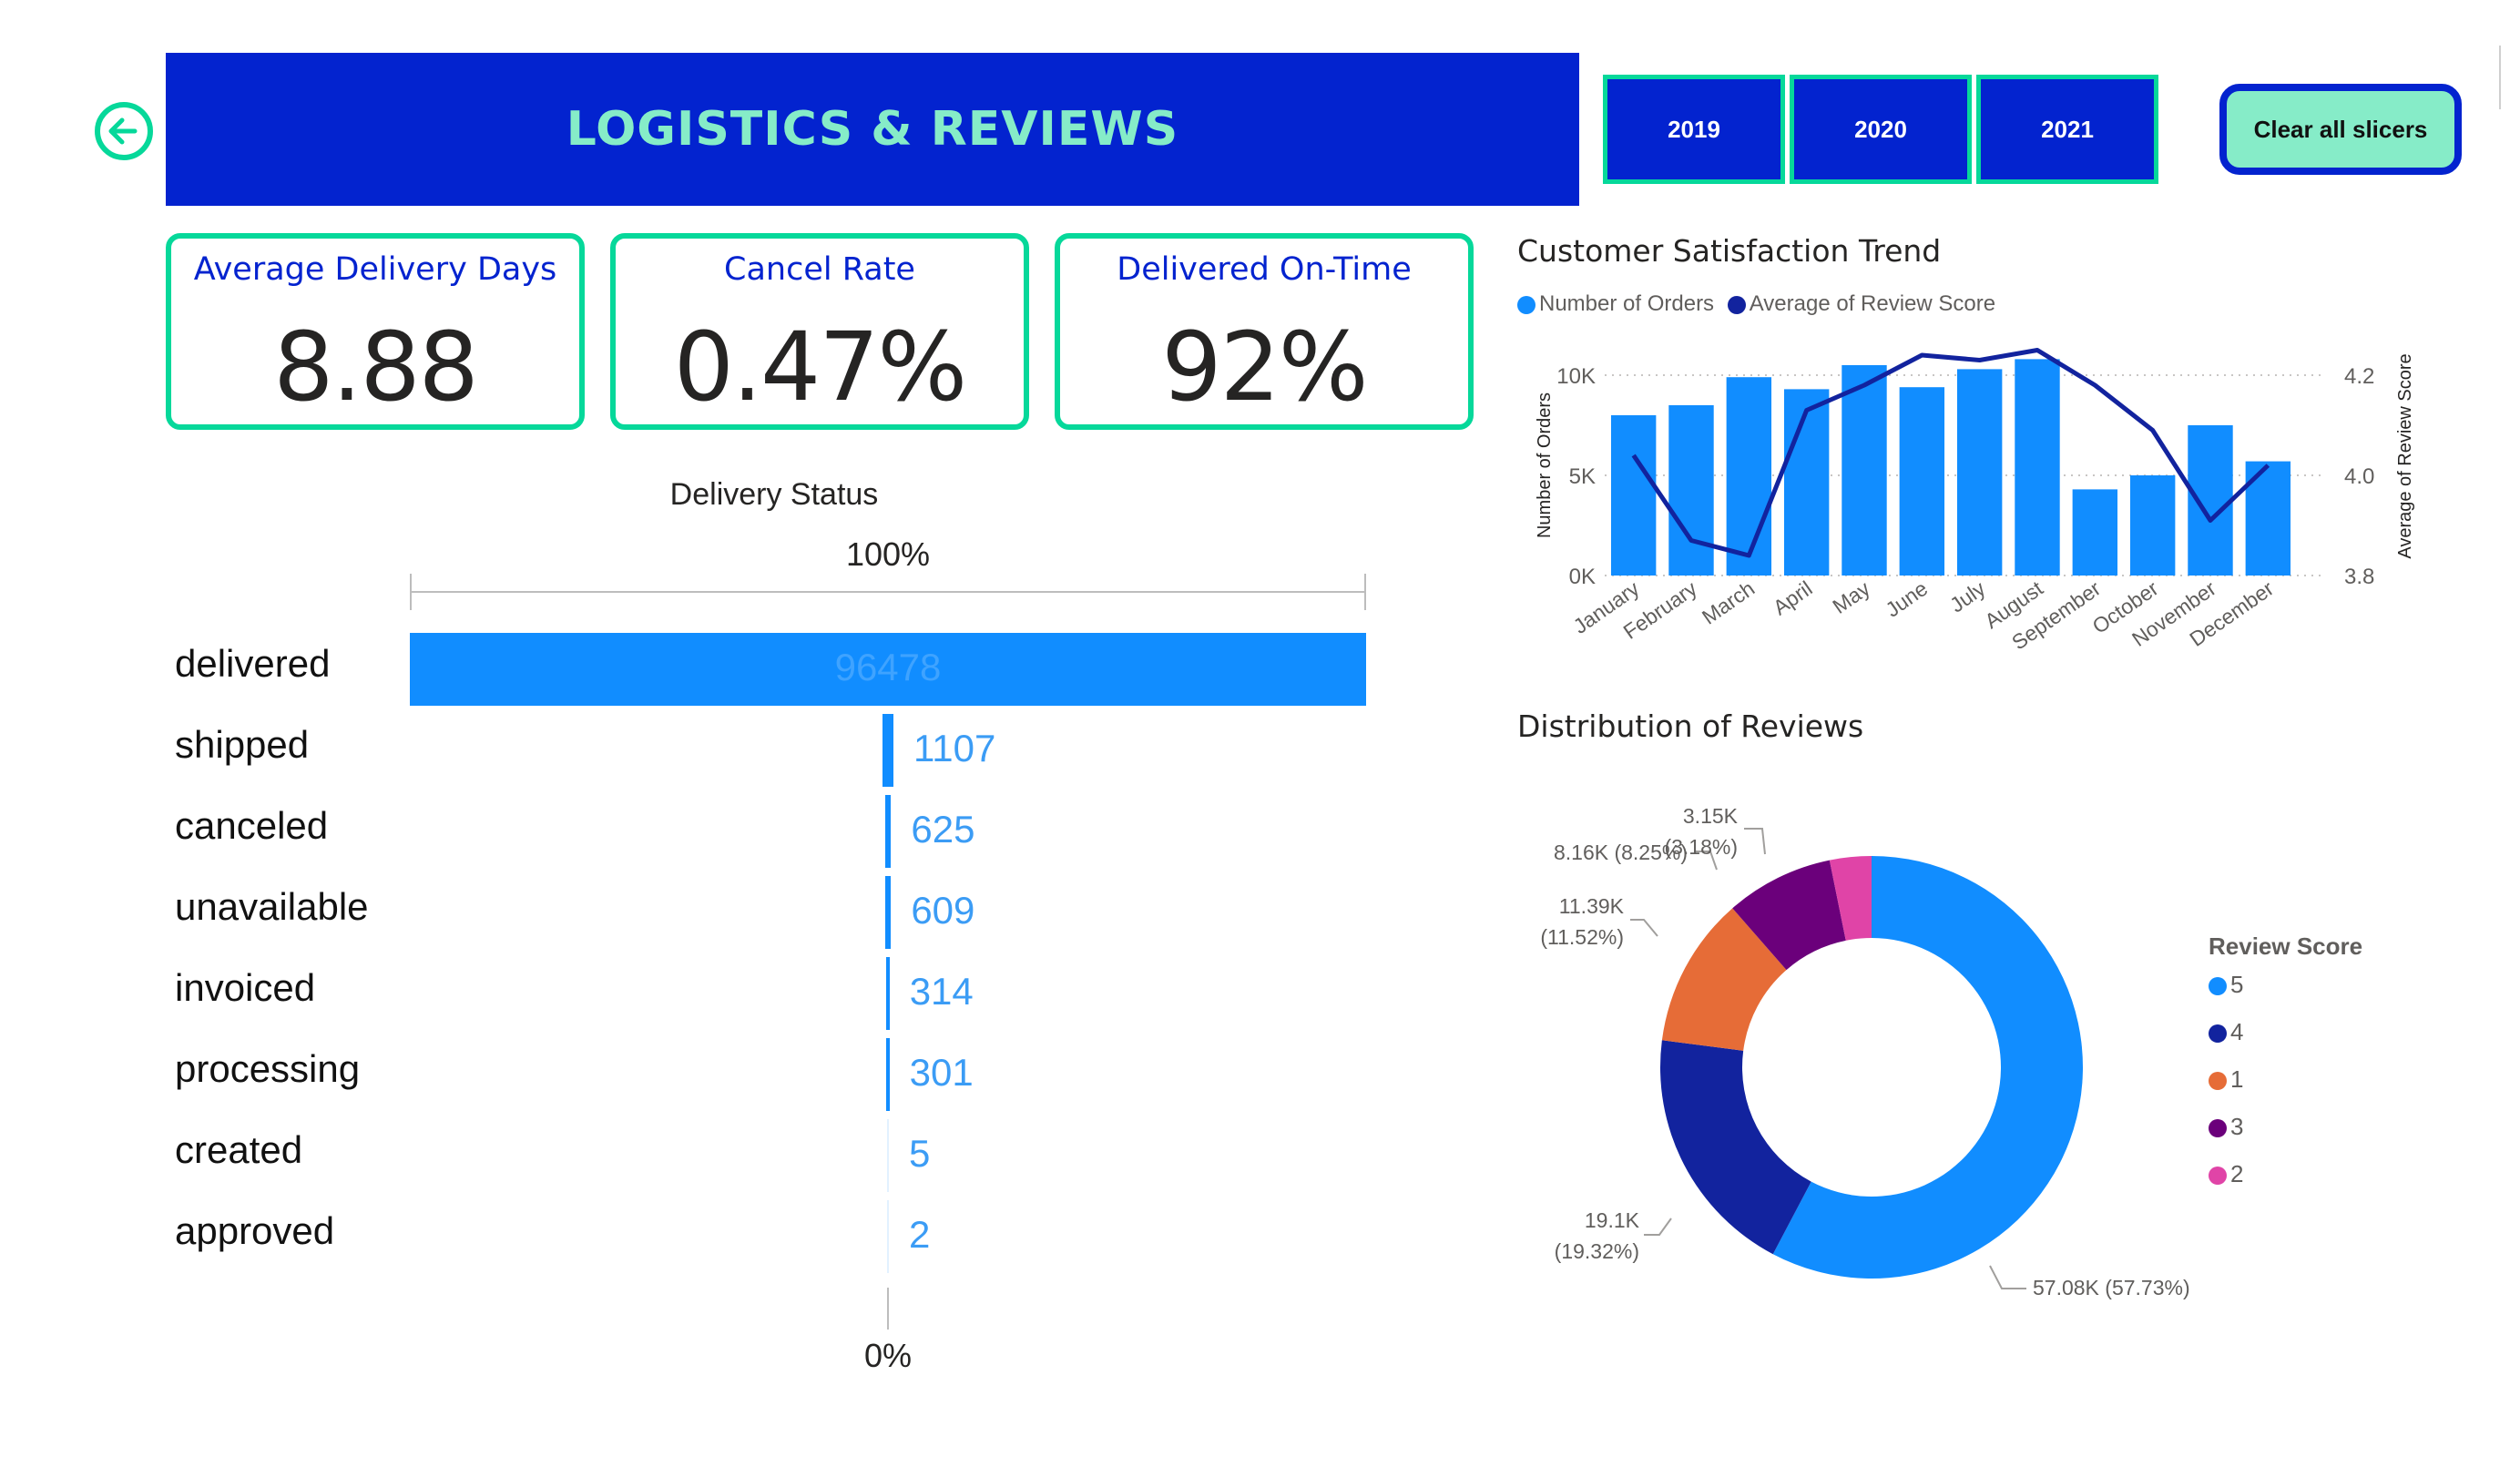 Image resolution: width=2520 pixels, height=1457 pixels. What do you see at coordinates (888, 554) in the screenshot?
I see `funnel-top-percent: 100%` at bounding box center [888, 554].